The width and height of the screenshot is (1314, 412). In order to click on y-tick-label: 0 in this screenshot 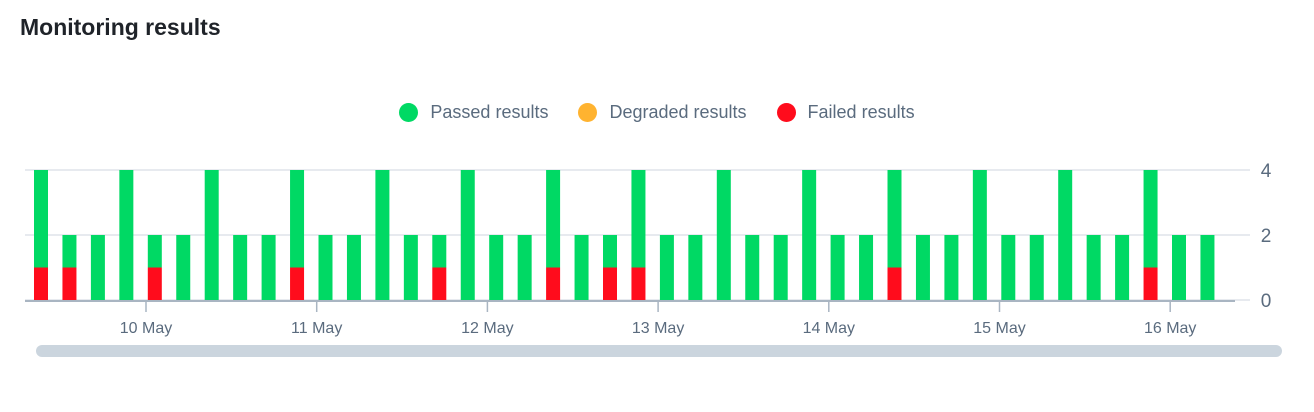, I will do `click(1266, 301)`.